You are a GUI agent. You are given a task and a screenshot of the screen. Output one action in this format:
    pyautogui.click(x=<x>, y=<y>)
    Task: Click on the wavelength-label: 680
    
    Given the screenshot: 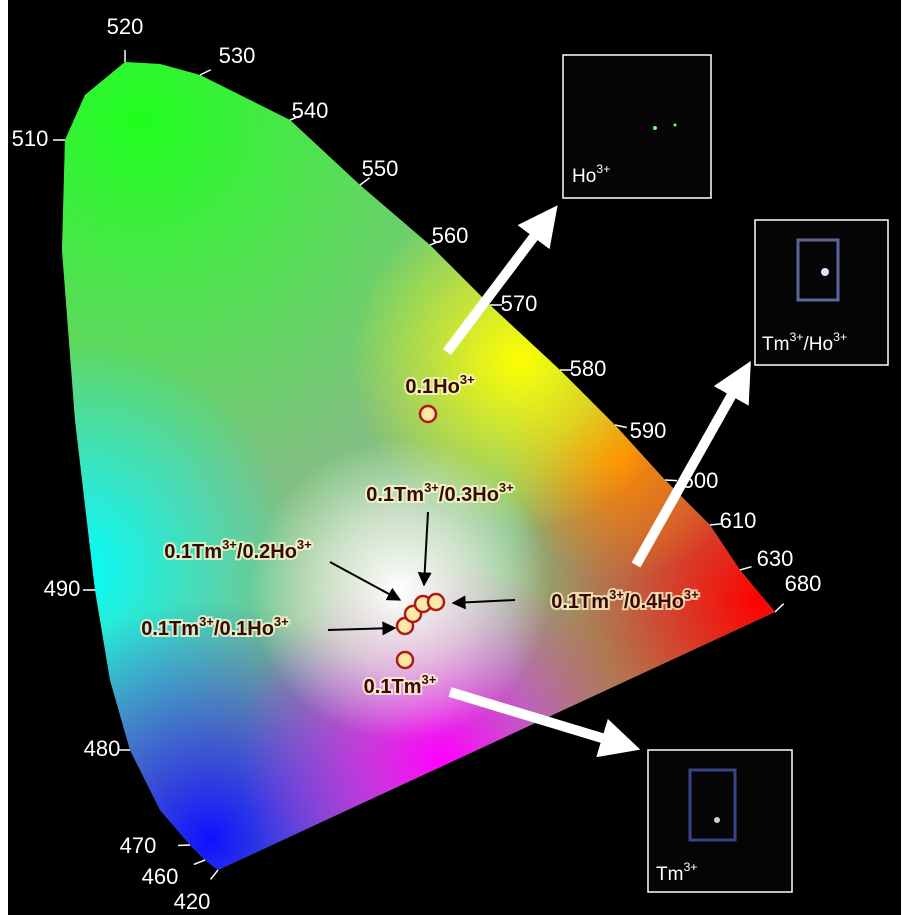 What is the action you would take?
    pyautogui.click(x=803, y=583)
    